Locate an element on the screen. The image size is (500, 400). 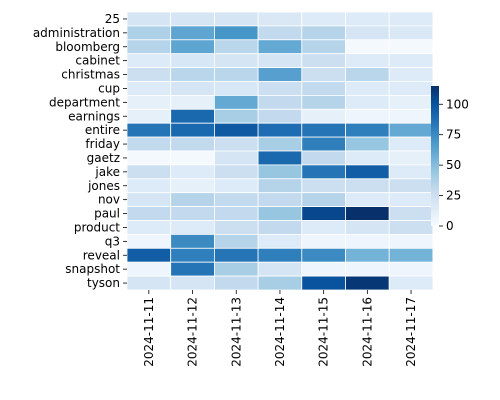
row-label: q3 is located at coordinates (112, 241).